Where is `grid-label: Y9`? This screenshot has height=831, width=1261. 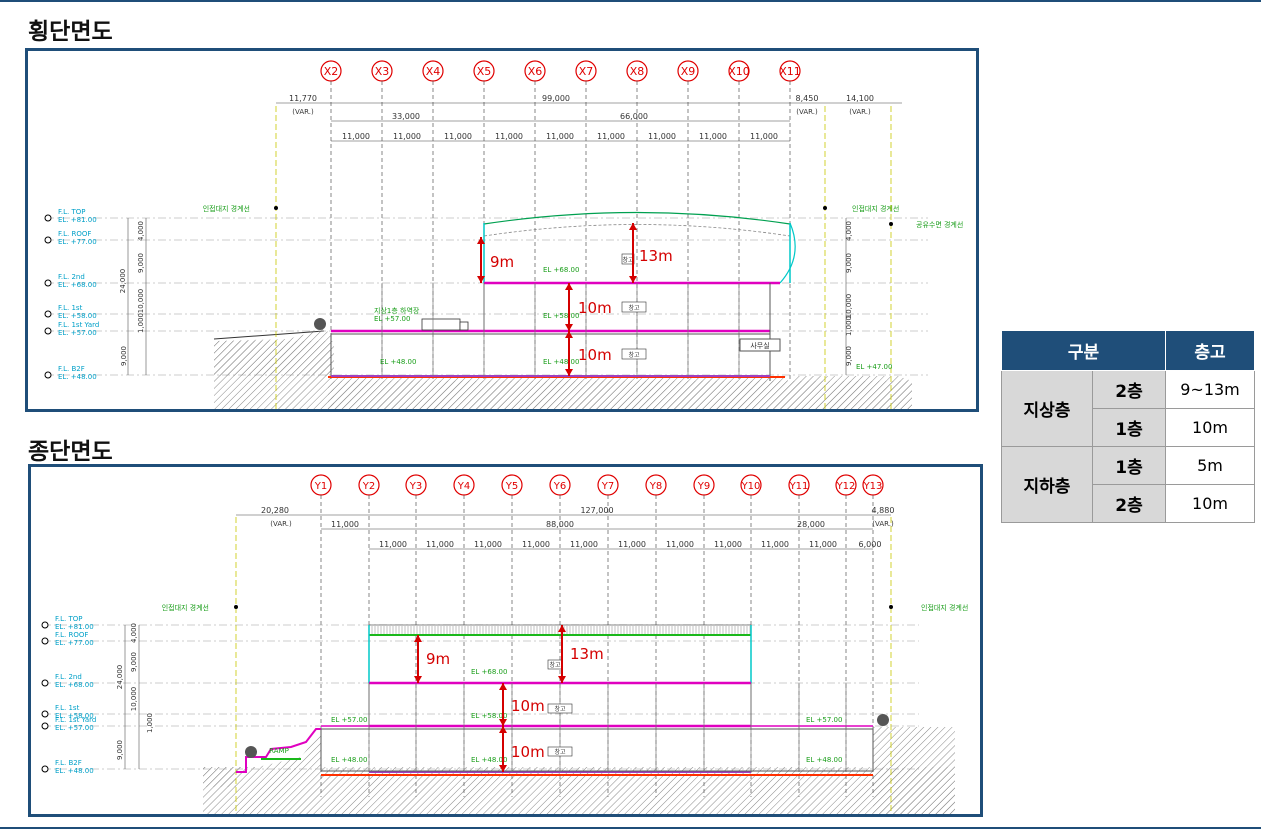
grid-label: Y9 is located at coordinates (703, 486).